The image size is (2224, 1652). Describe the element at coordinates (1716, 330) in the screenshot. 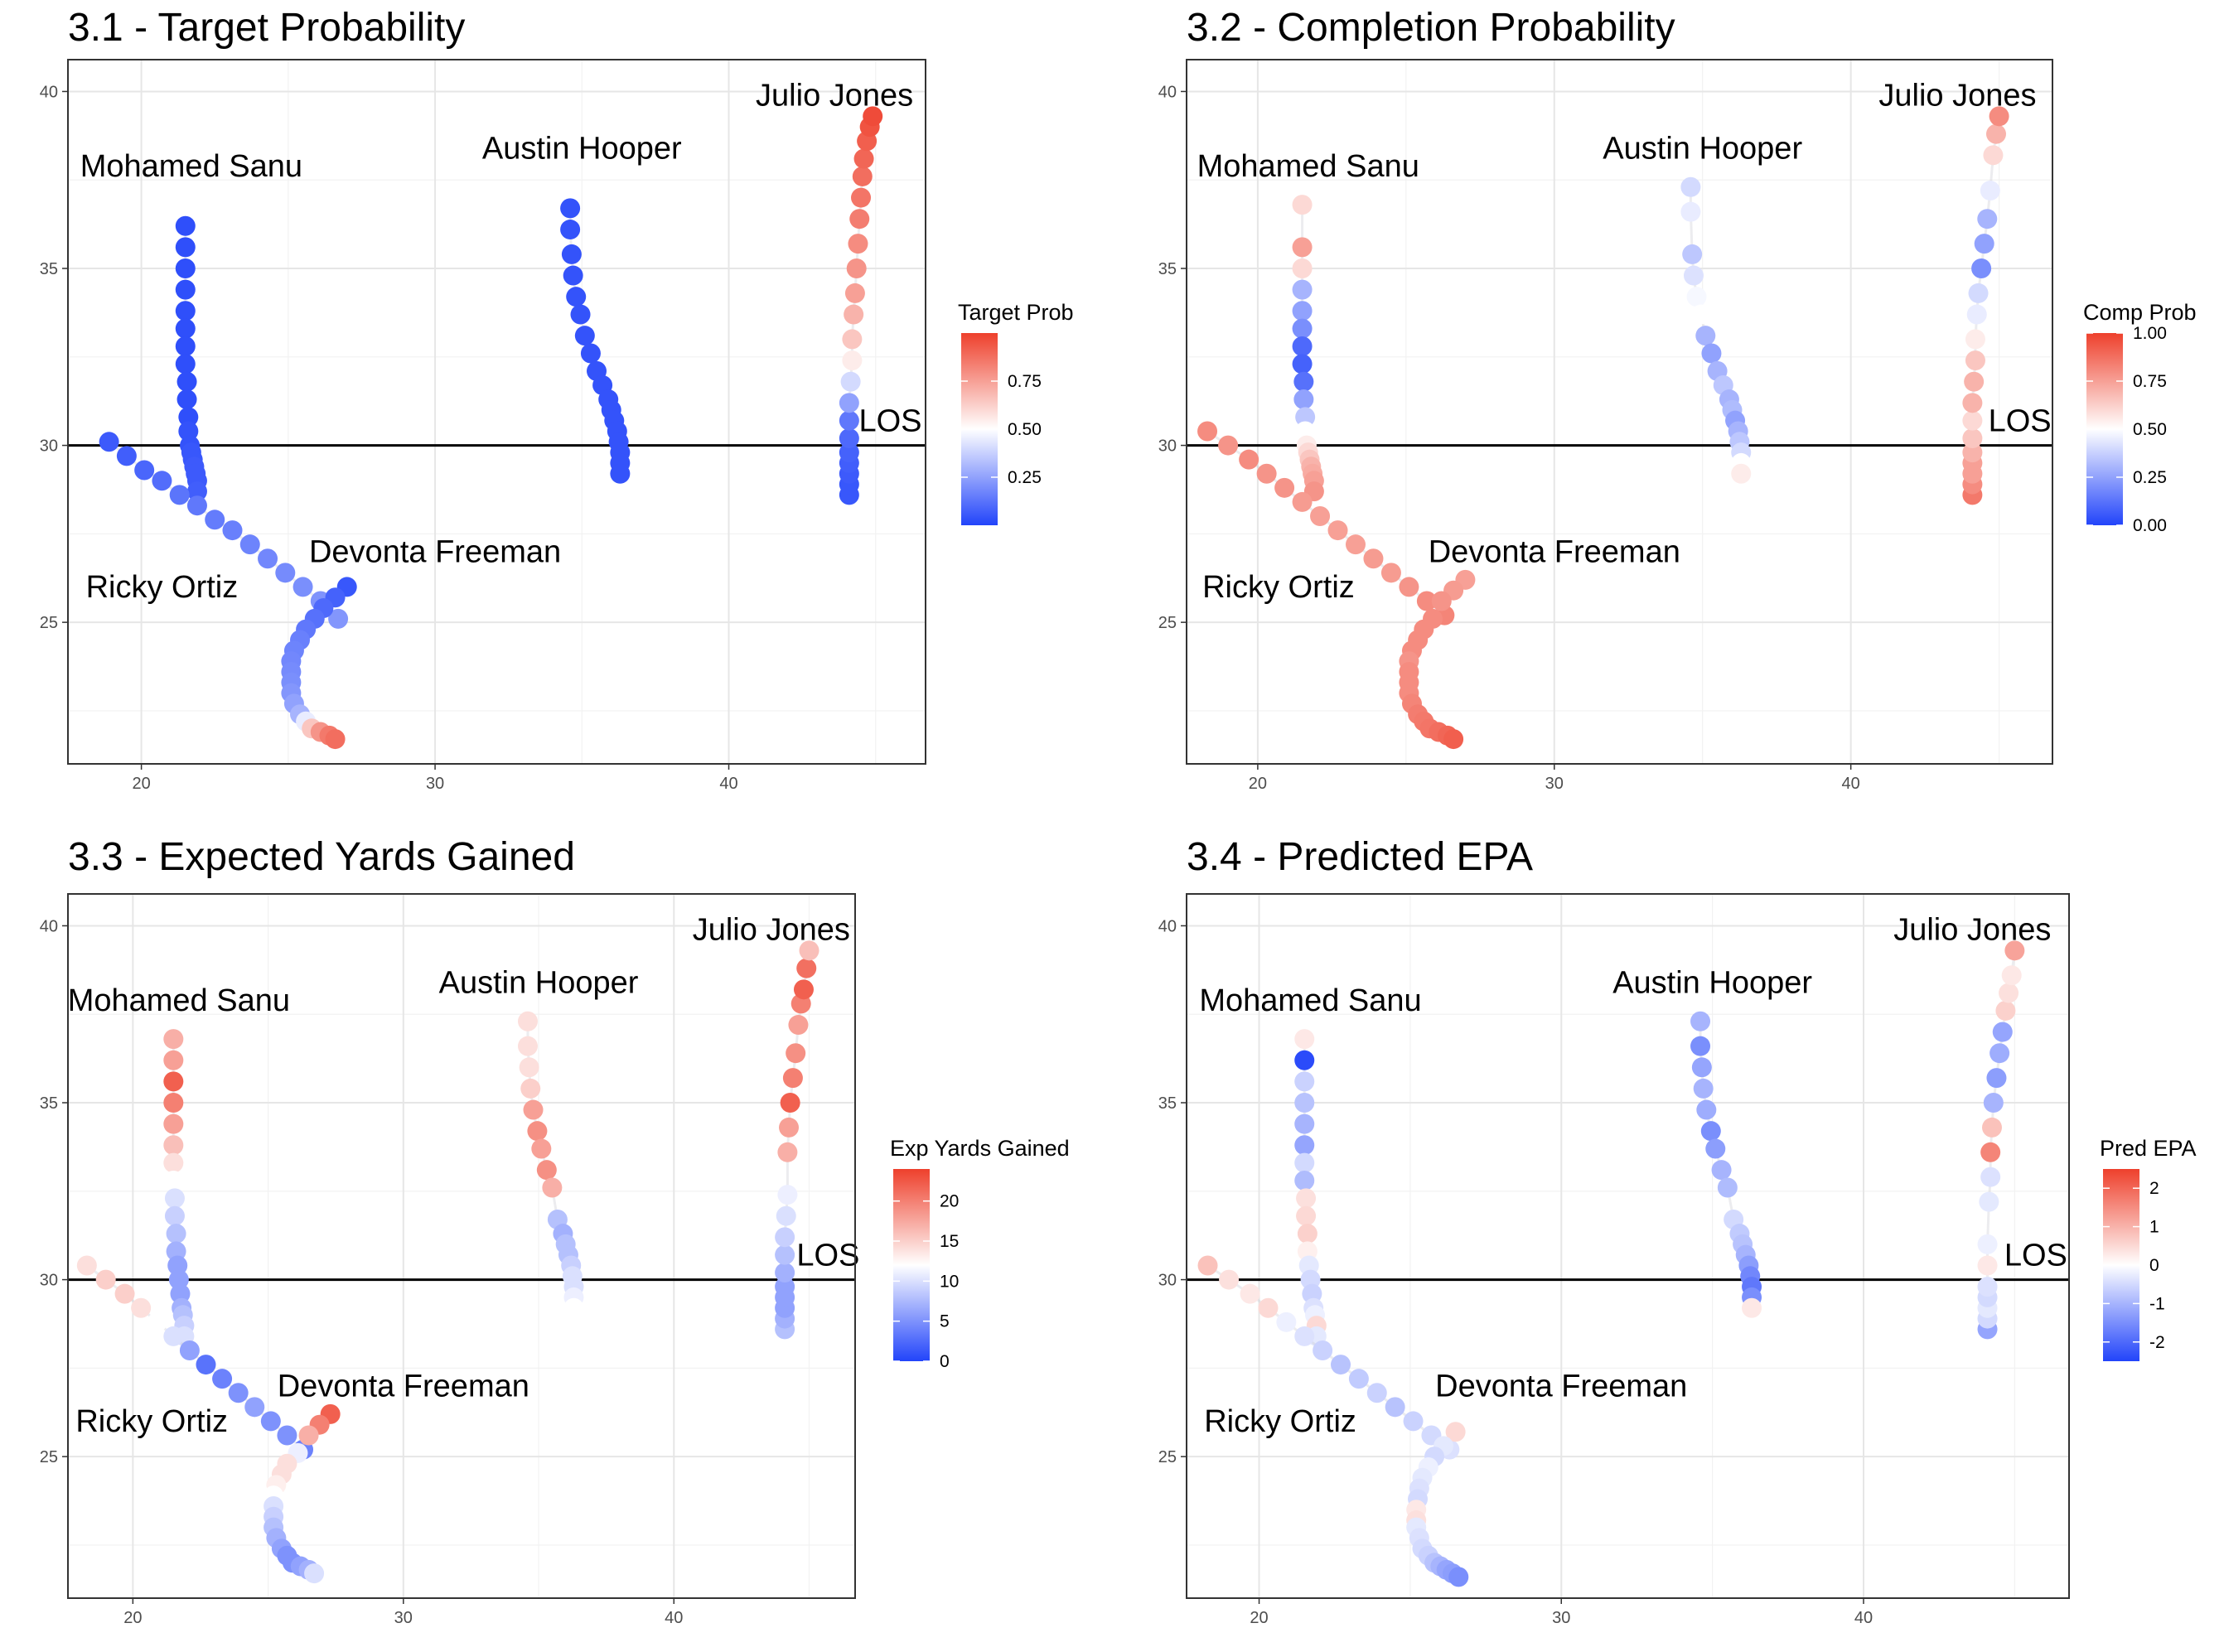

I see `series-austin-hooper` at that location.